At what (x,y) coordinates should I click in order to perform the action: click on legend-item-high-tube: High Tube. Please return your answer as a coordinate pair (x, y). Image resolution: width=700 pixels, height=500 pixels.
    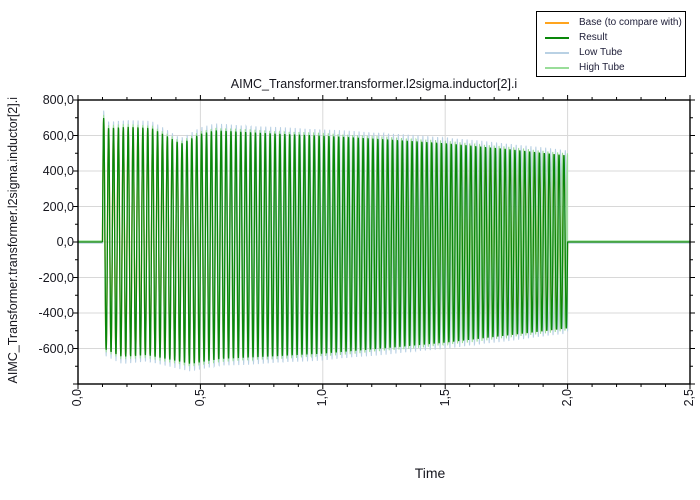
    Looking at the image, I should click on (611, 67).